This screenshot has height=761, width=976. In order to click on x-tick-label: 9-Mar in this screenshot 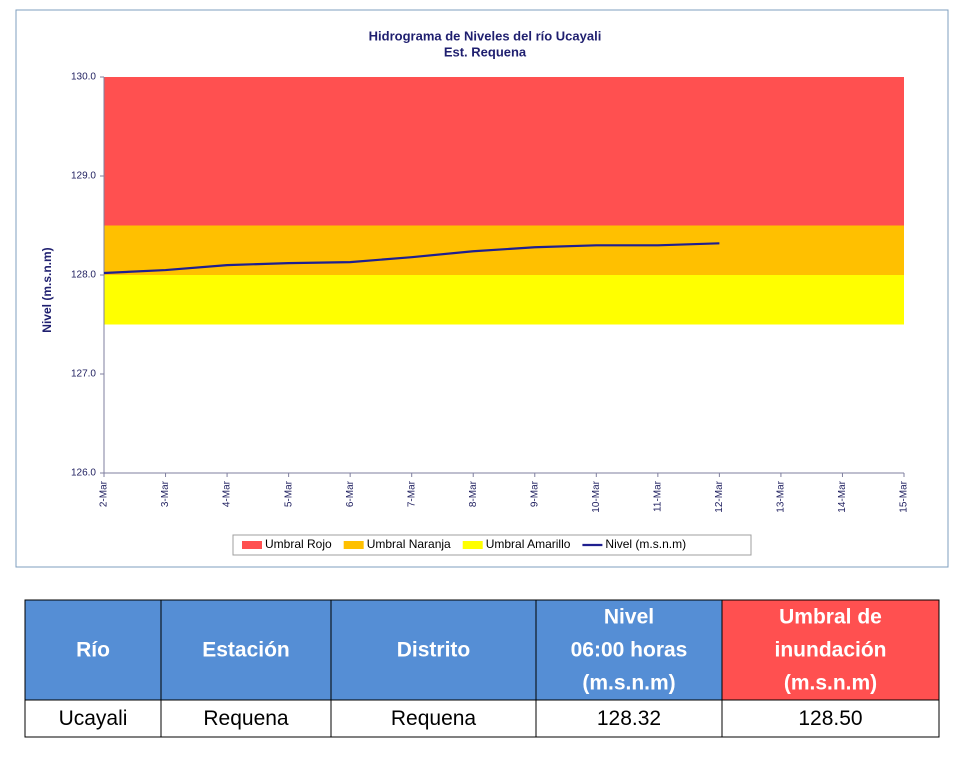, I will do `click(534, 493)`.